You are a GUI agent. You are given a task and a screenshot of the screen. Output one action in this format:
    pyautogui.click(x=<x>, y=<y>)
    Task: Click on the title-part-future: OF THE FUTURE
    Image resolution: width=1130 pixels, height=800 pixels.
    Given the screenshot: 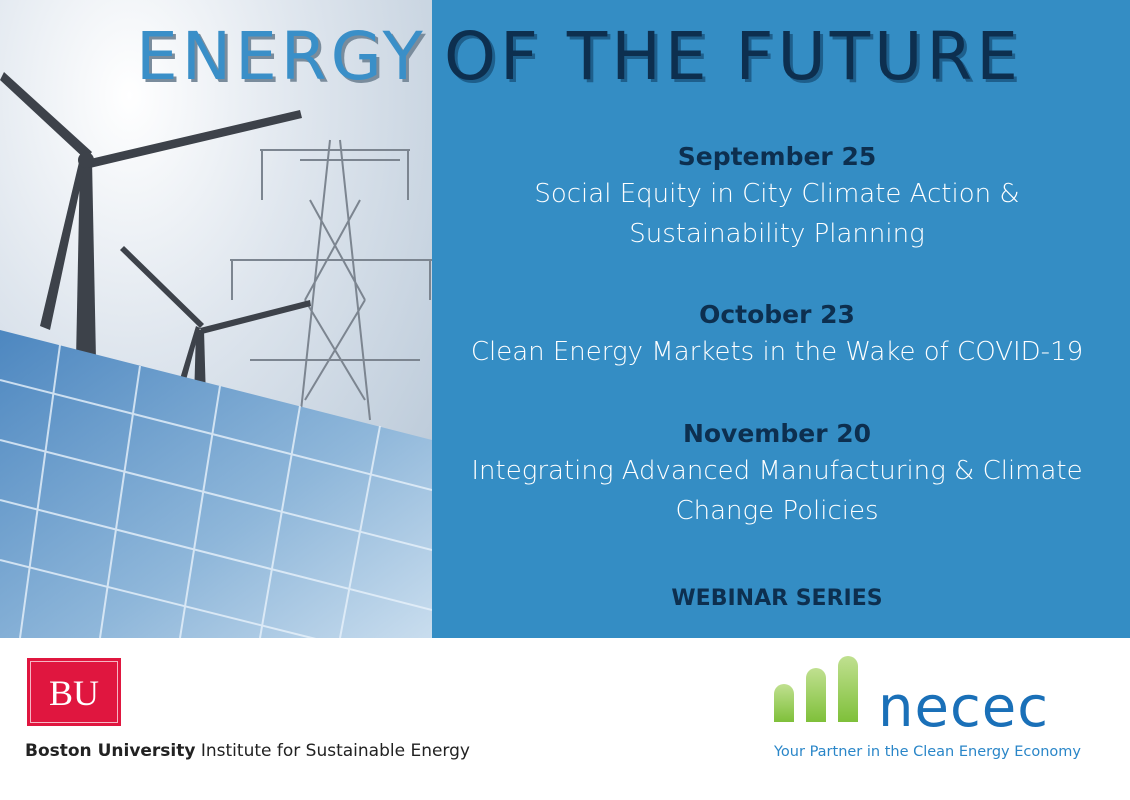 What is the action you would take?
    pyautogui.click(x=733, y=56)
    